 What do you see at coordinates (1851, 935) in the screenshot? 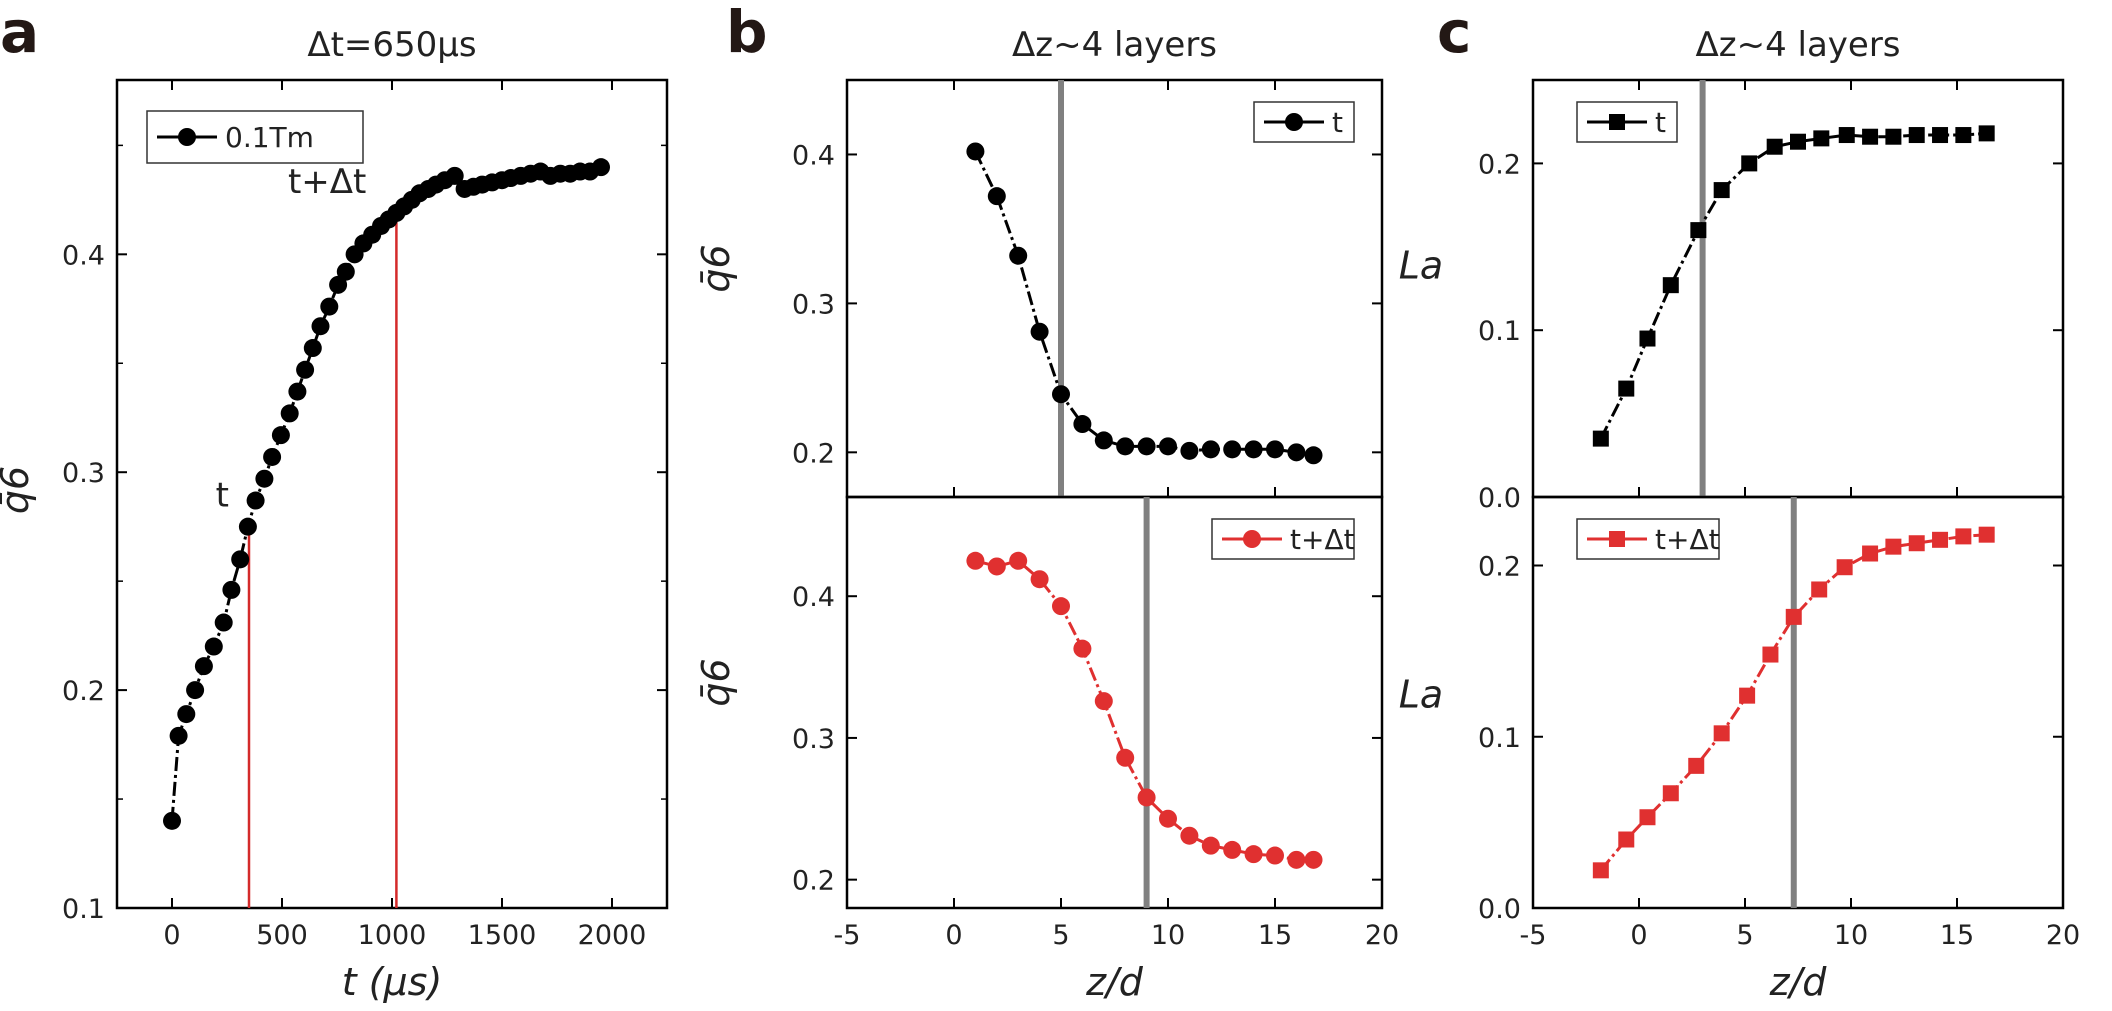
I see `chart-c-sub2-xtick-label: 10` at bounding box center [1851, 935].